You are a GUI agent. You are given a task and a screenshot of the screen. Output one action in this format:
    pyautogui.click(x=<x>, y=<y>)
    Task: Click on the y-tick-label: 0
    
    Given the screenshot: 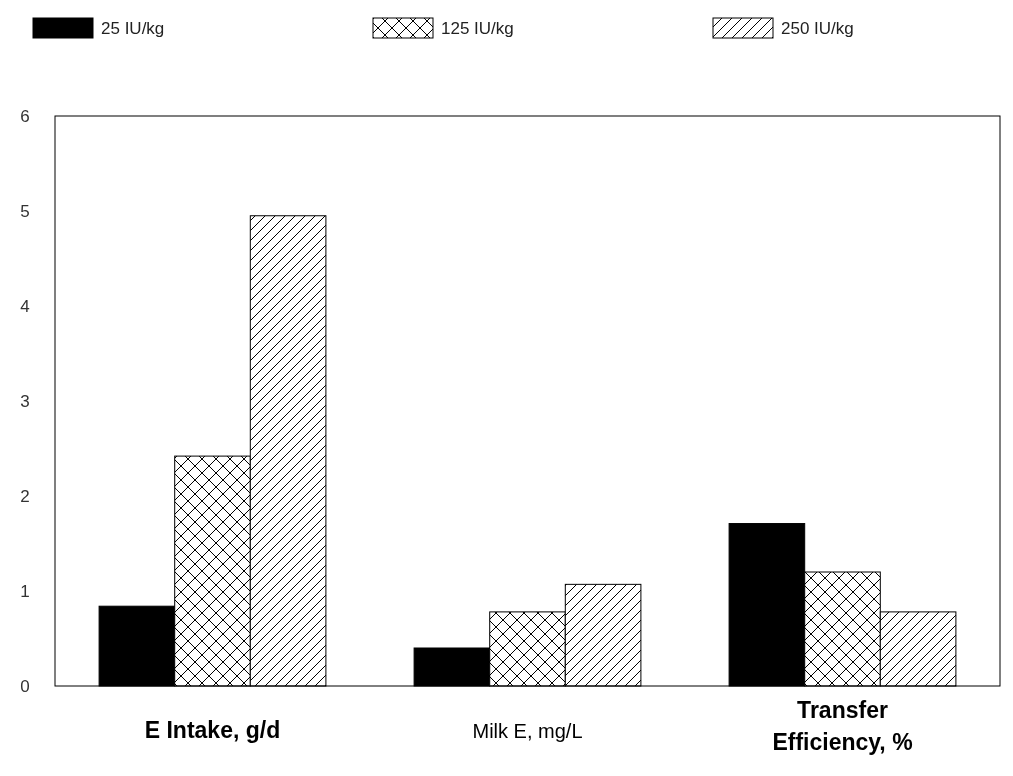 What is the action you would take?
    pyautogui.click(x=25, y=686)
    